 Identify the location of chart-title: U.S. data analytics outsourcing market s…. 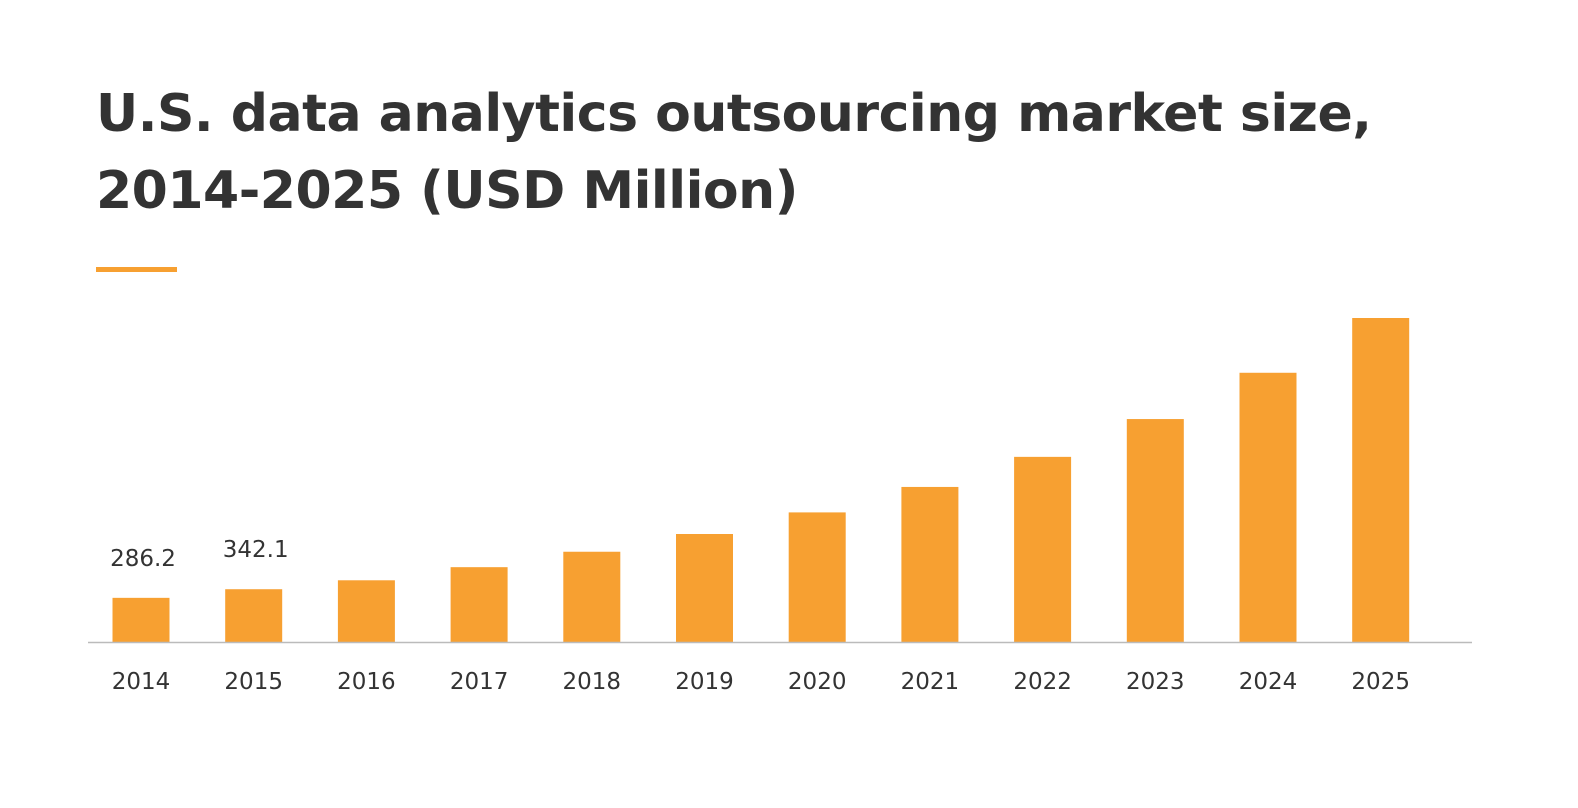
(734, 152).